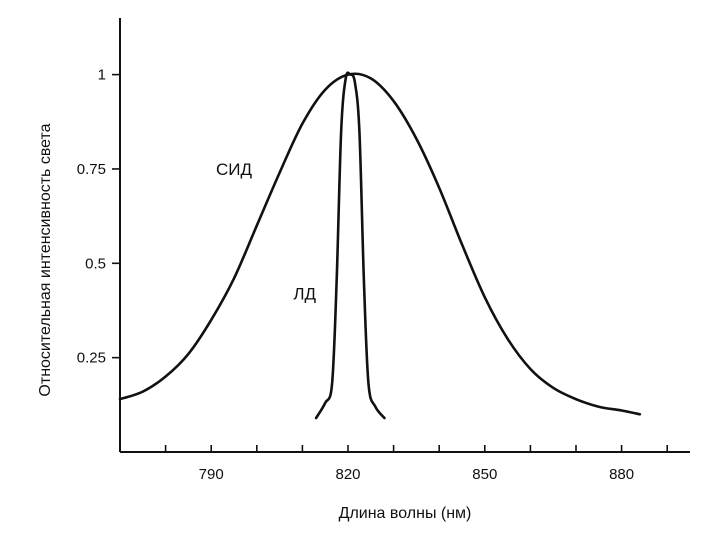  What do you see at coordinates (405, 513) in the screenshot?
I see `x-axis-title: Длина волны (нм)` at bounding box center [405, 513].